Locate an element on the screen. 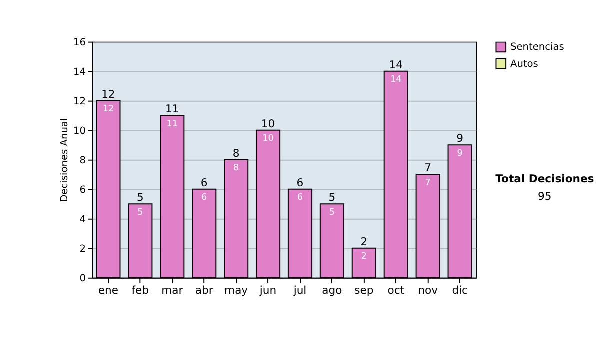 This screenshot has height=340, width=600. y-tick-label: 10 is located at coordinates (80, 131).